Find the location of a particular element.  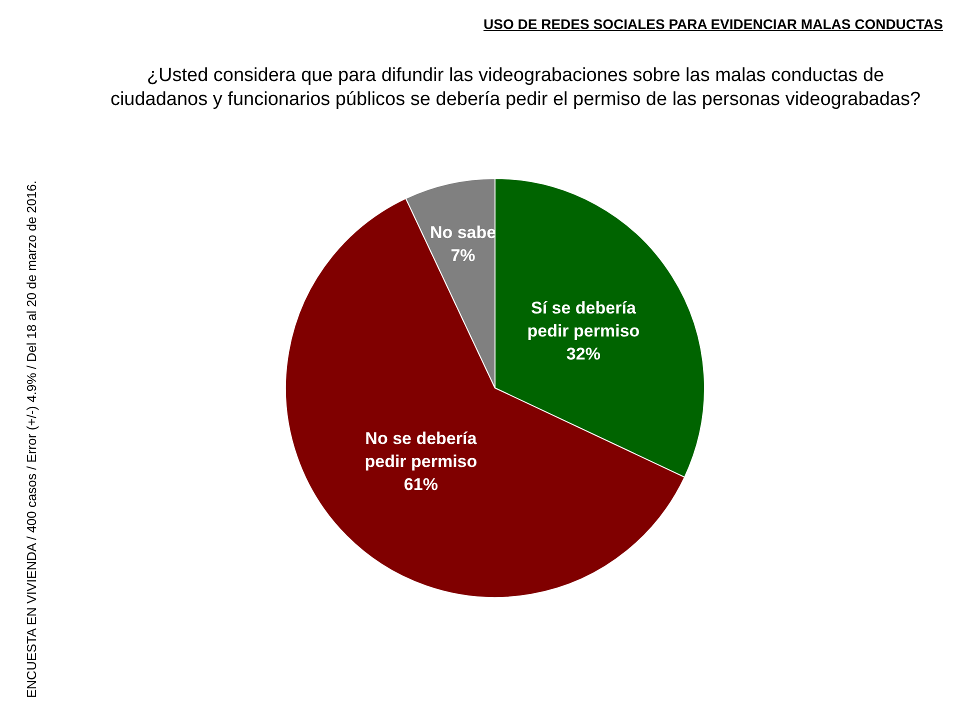

chart-title: USO DE REDES SOCIALES PARA EVIDENCIAR MALAS CONDUCTAS is located at coordinates (713, 24).